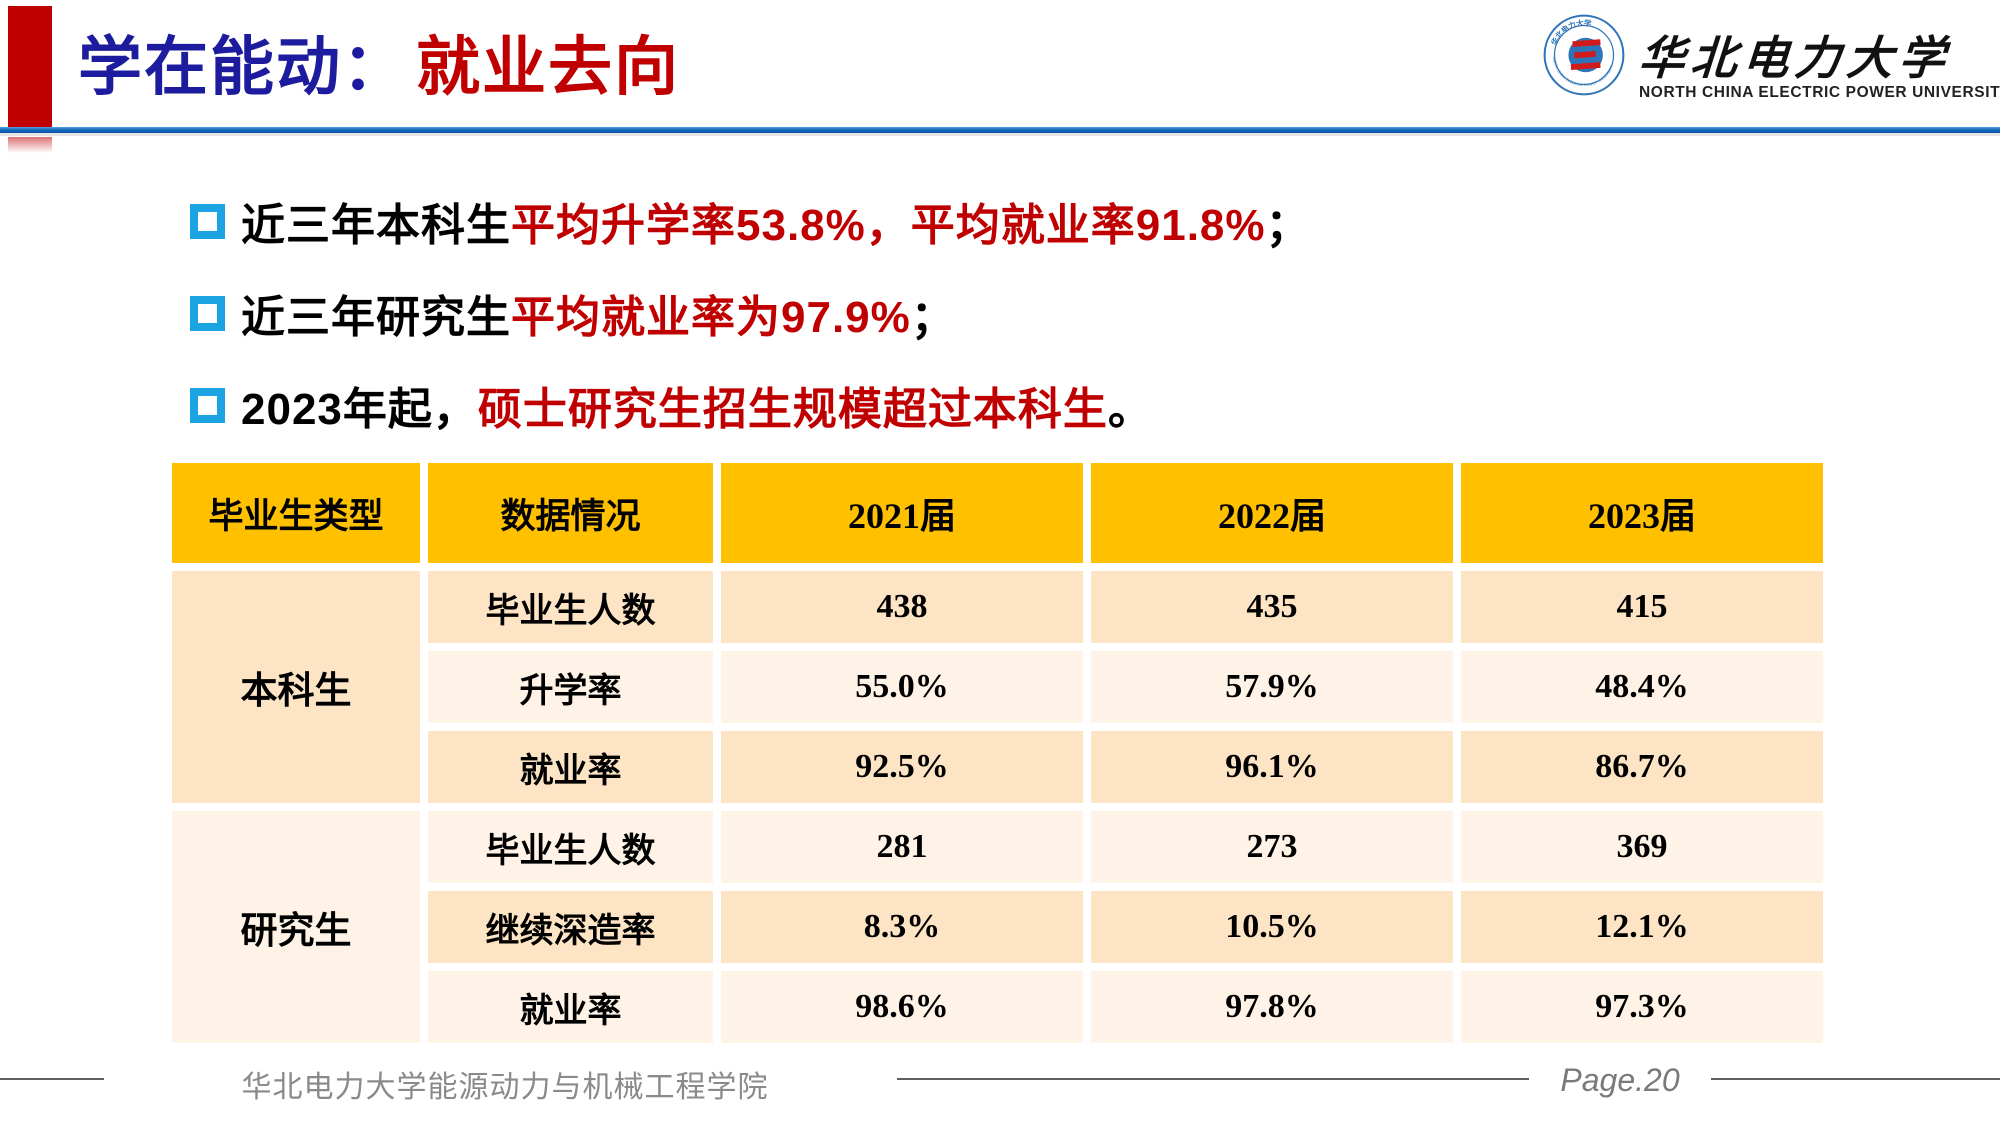 The image size is (2000, 1125). Describe the element at coordinates (570, 513) in the screenshot. I see `col-header-data-item: 数据情况` at that location.